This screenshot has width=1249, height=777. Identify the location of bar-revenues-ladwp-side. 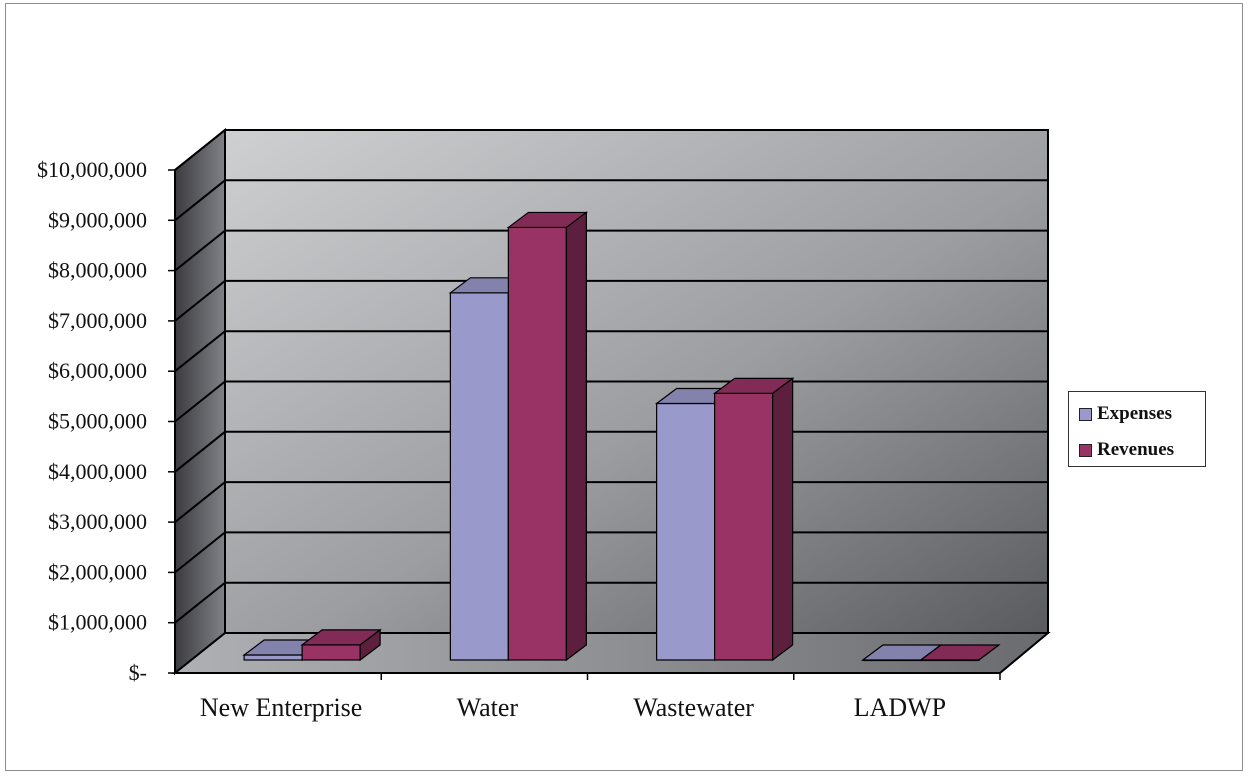
(989, 652).